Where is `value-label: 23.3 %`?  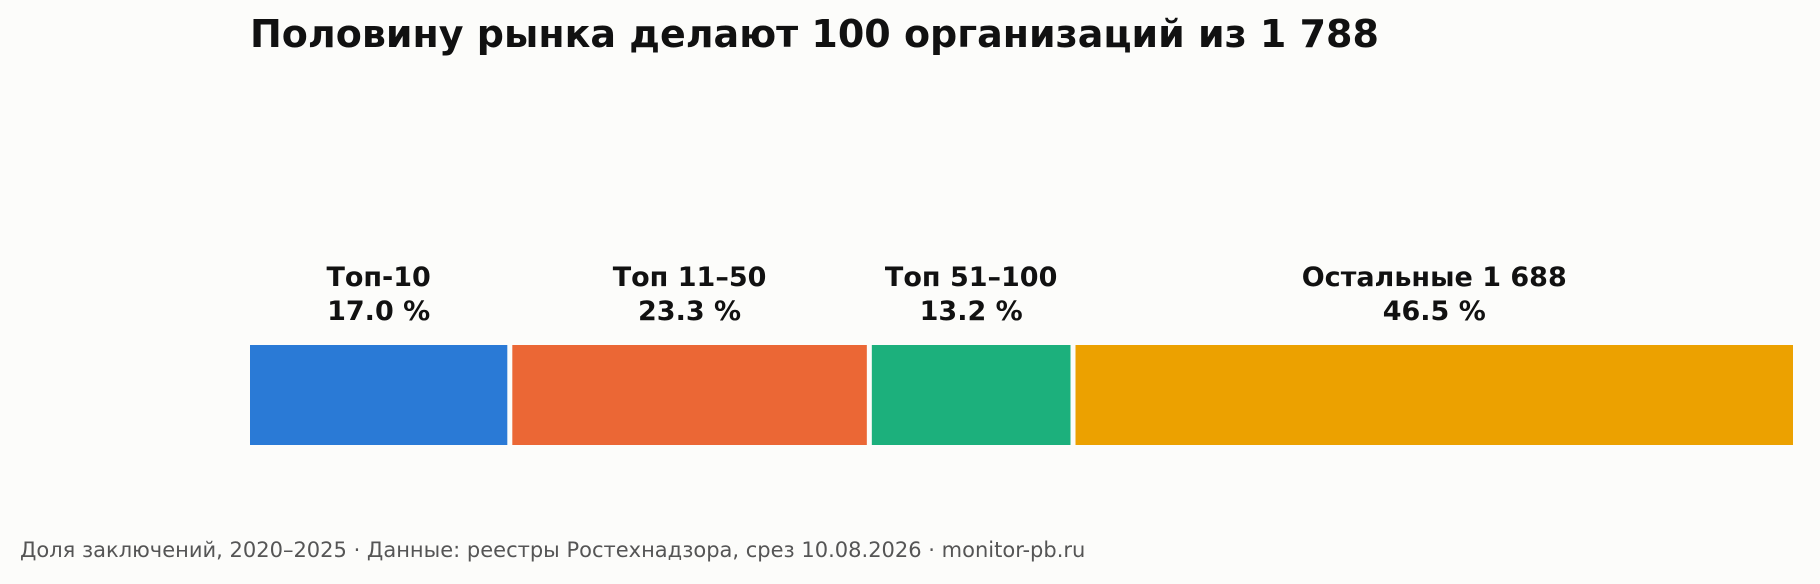
value-label: 23.3 % is located at coordinates (689, 311).